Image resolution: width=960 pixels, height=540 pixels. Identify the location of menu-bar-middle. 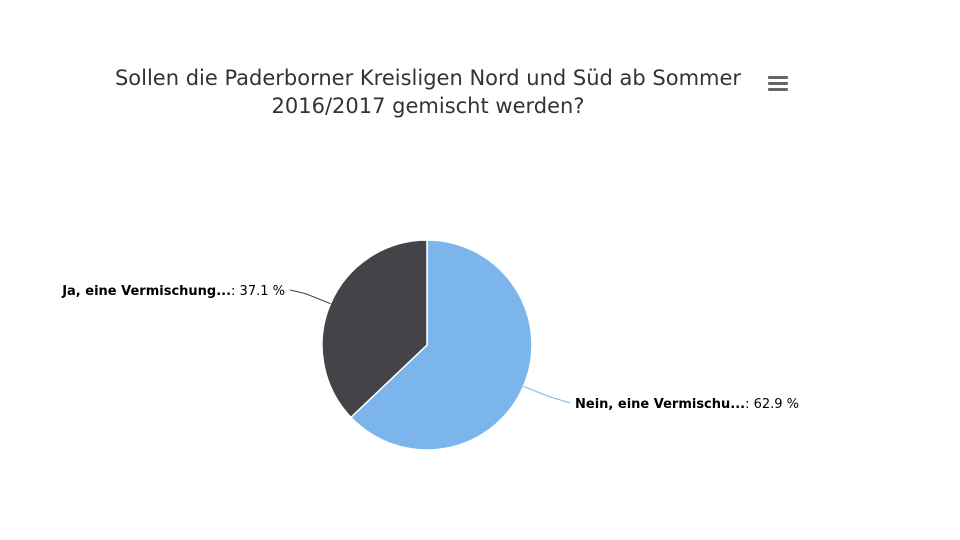
(778, 83).